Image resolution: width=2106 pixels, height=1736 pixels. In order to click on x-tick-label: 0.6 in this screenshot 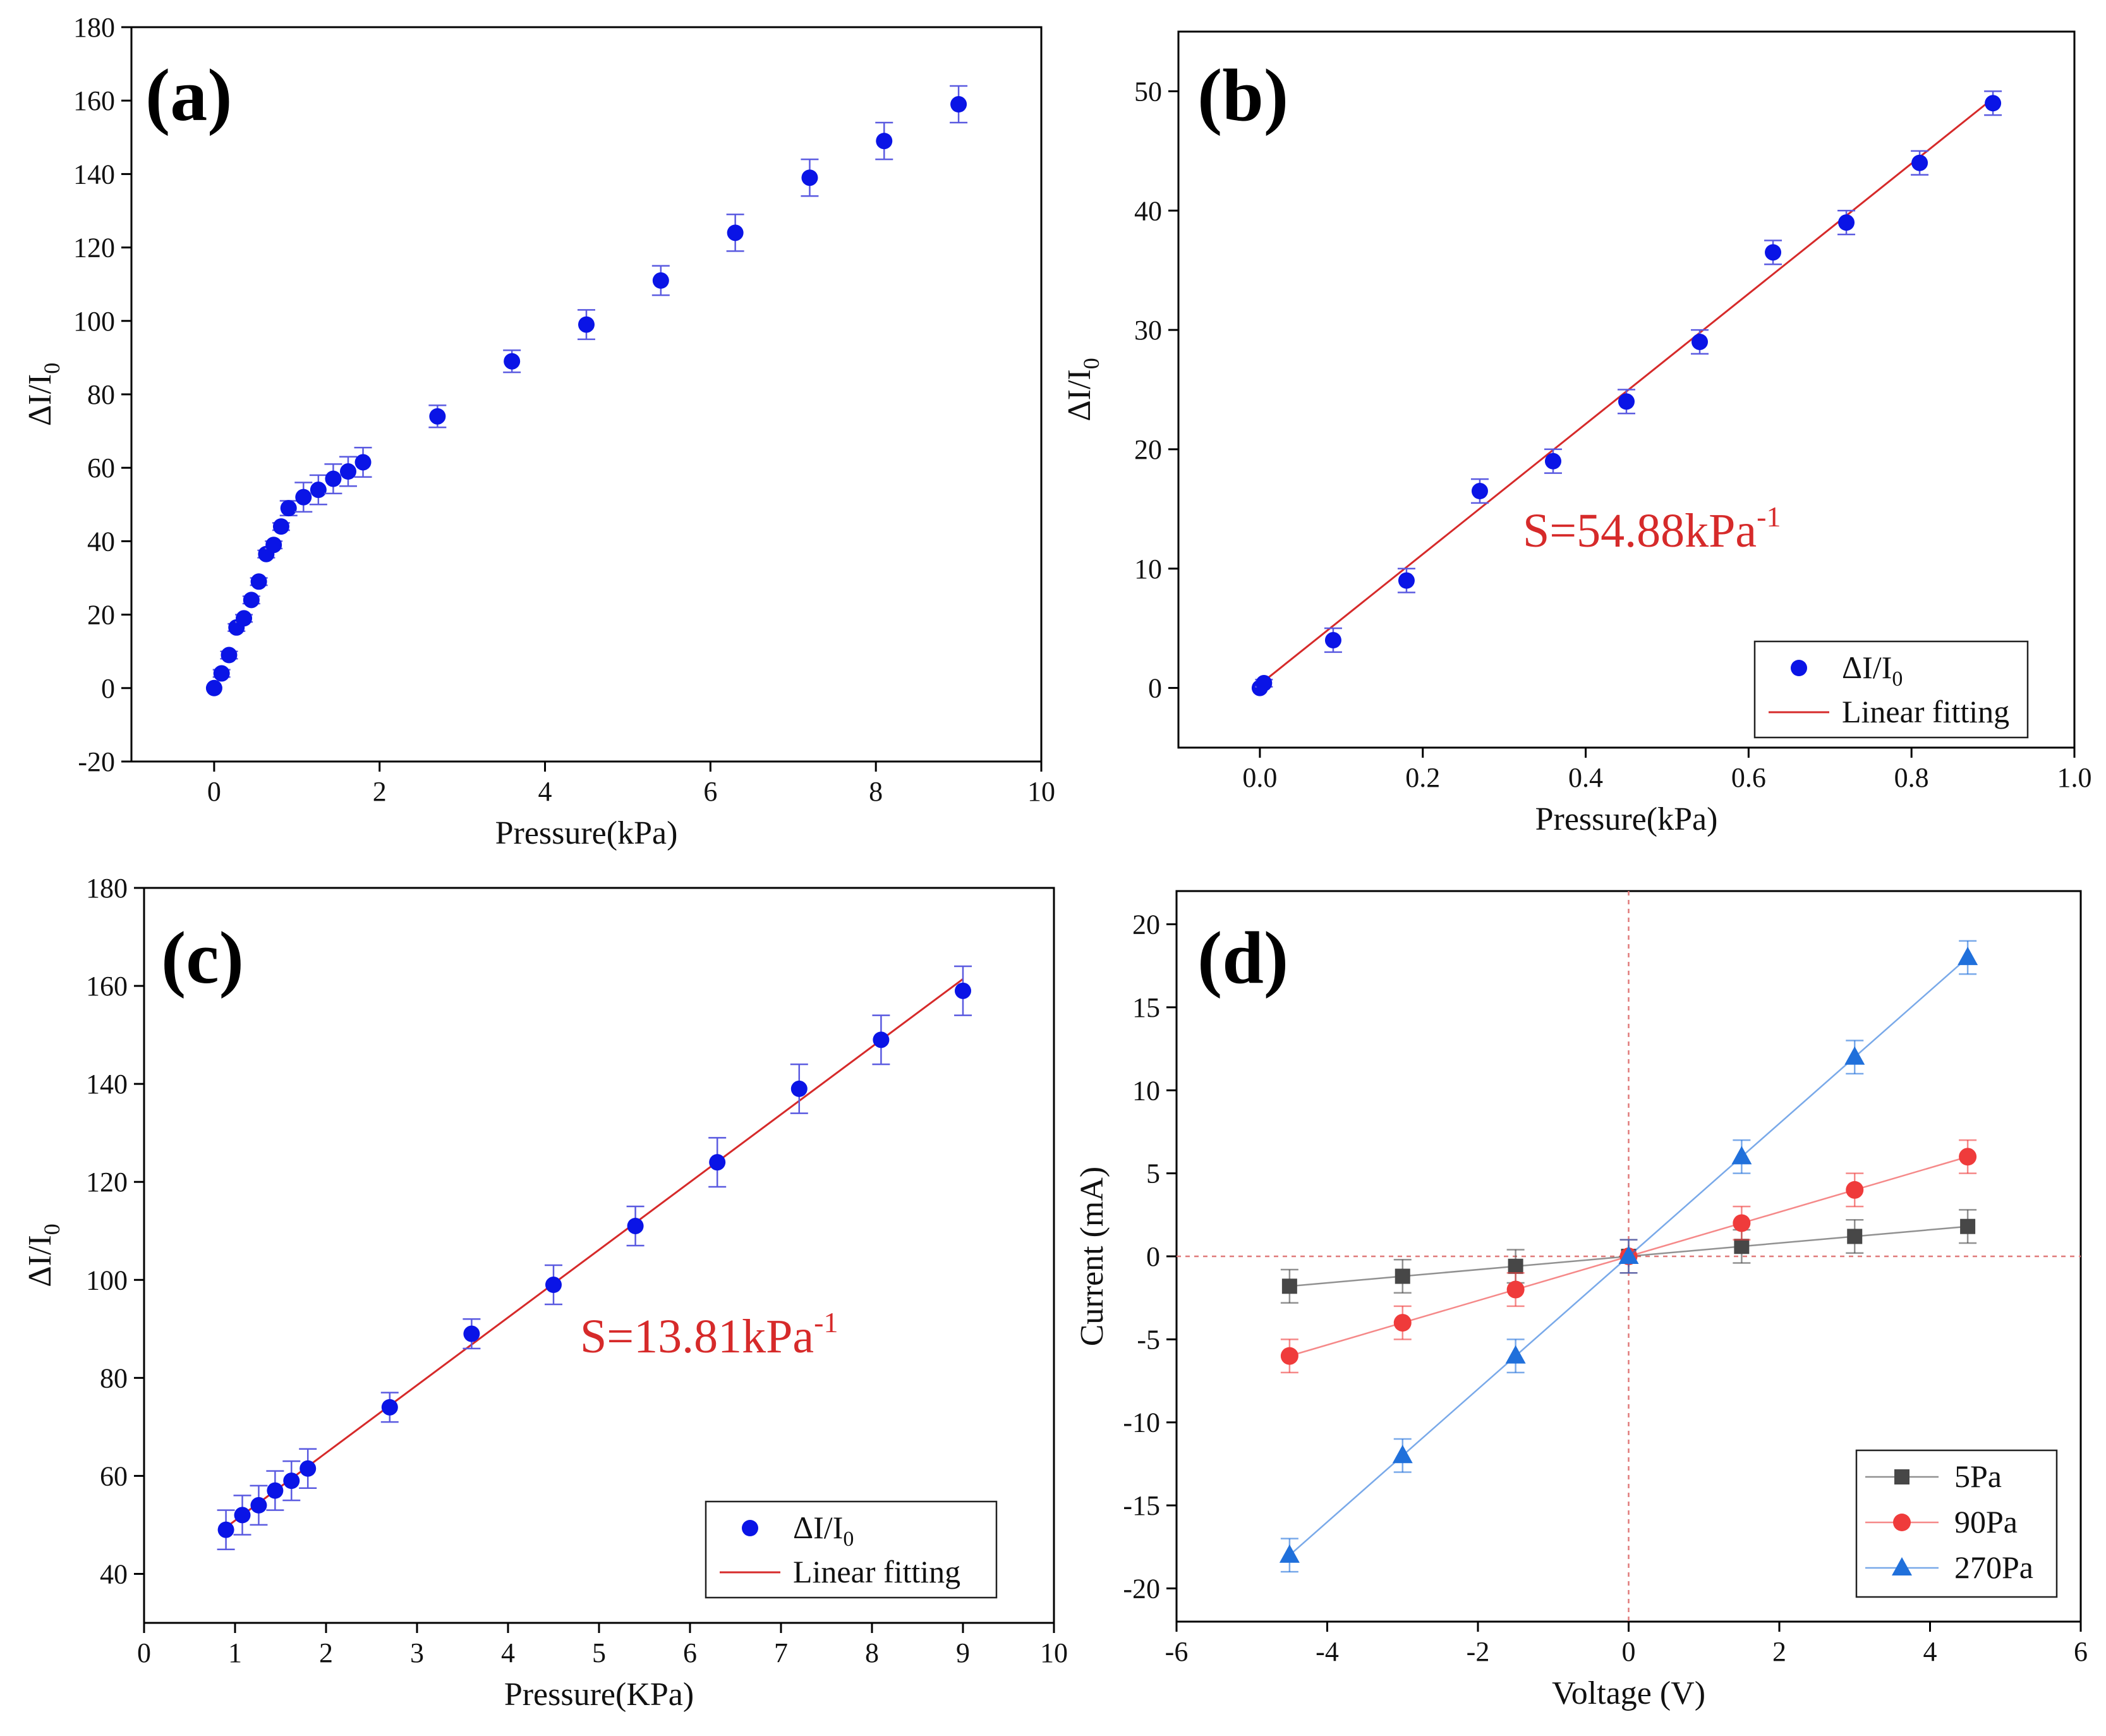, I will do `click(1748, 778)`.